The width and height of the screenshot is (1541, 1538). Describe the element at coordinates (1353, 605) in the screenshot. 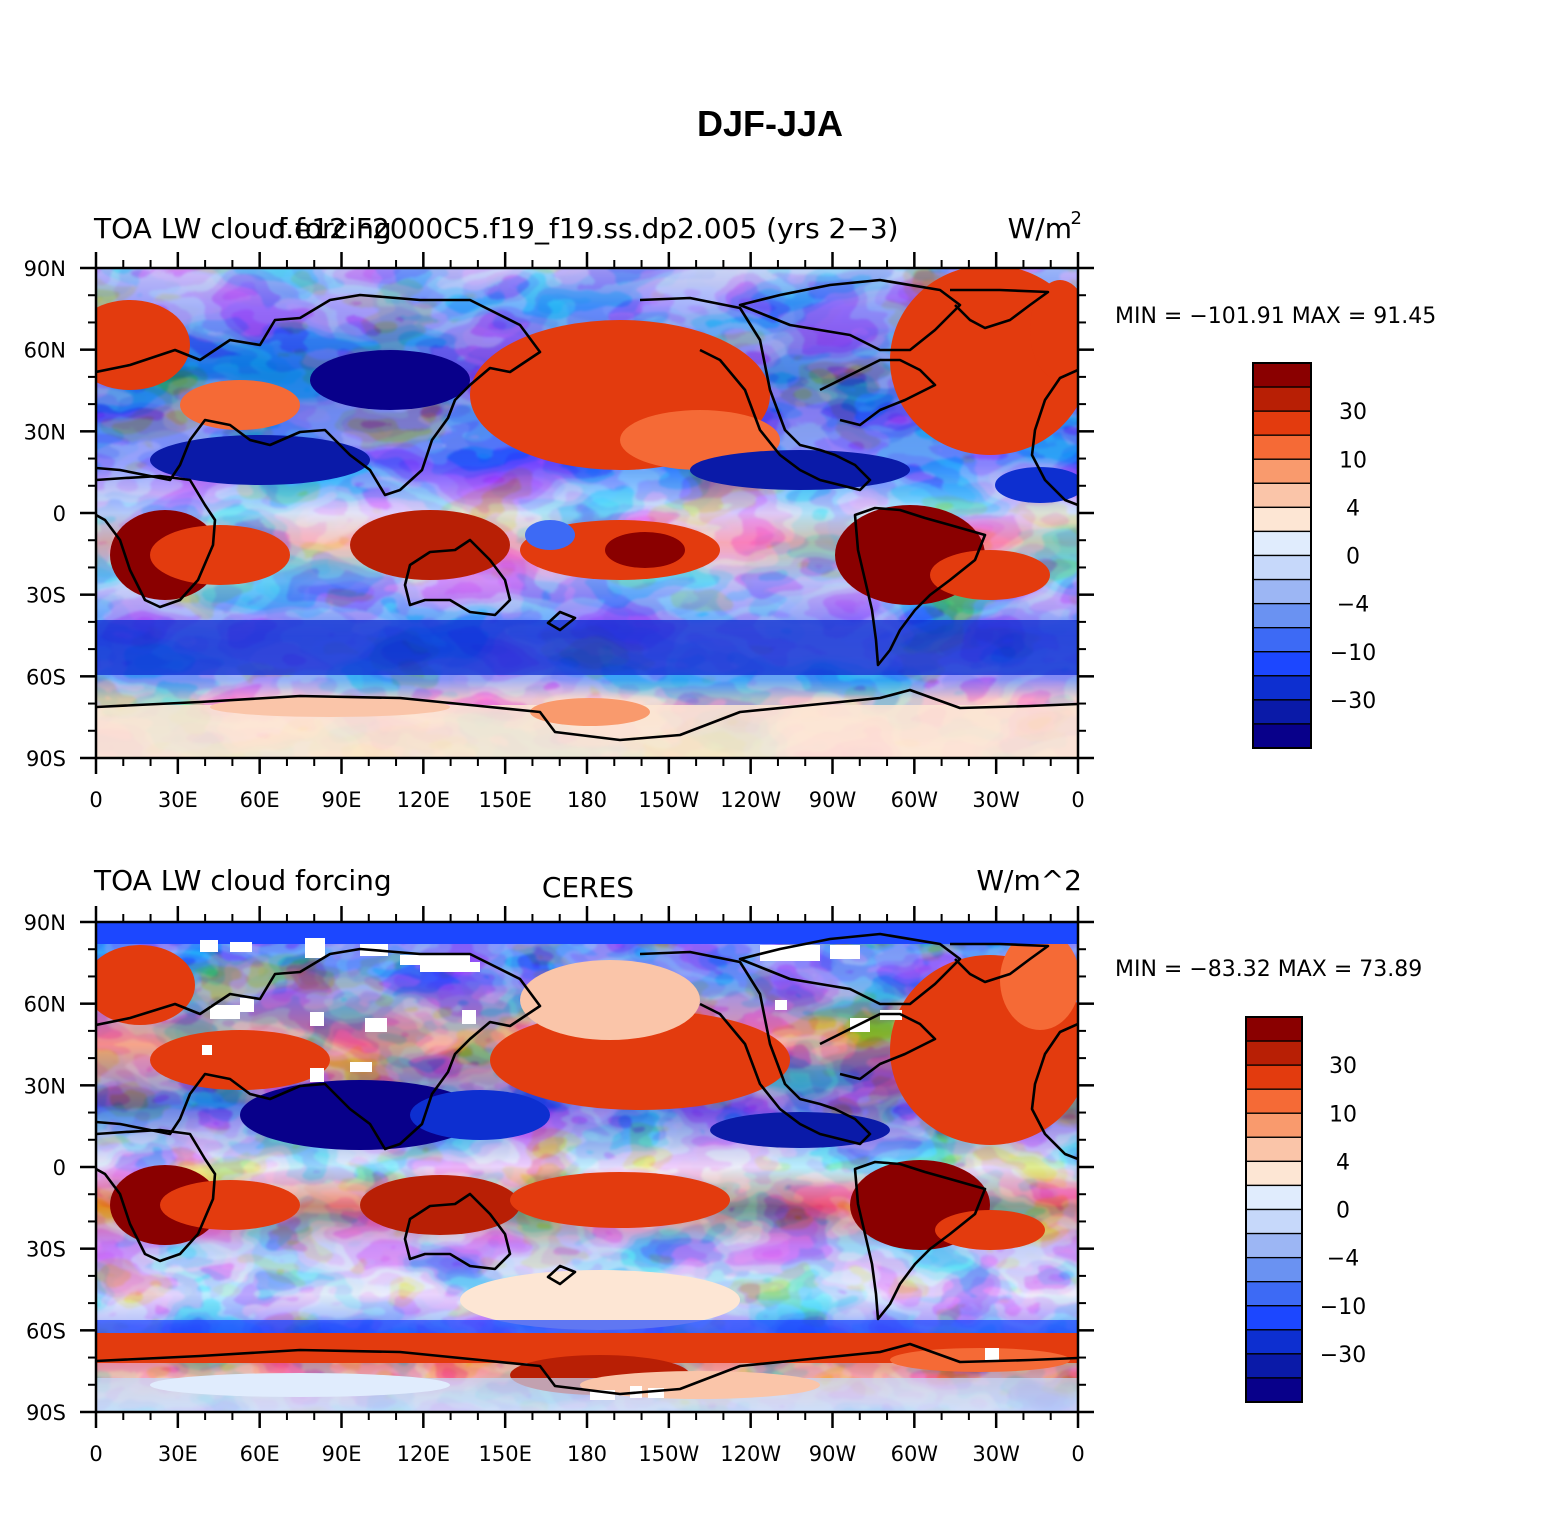

I see `colorbar-label: −4` at that location.